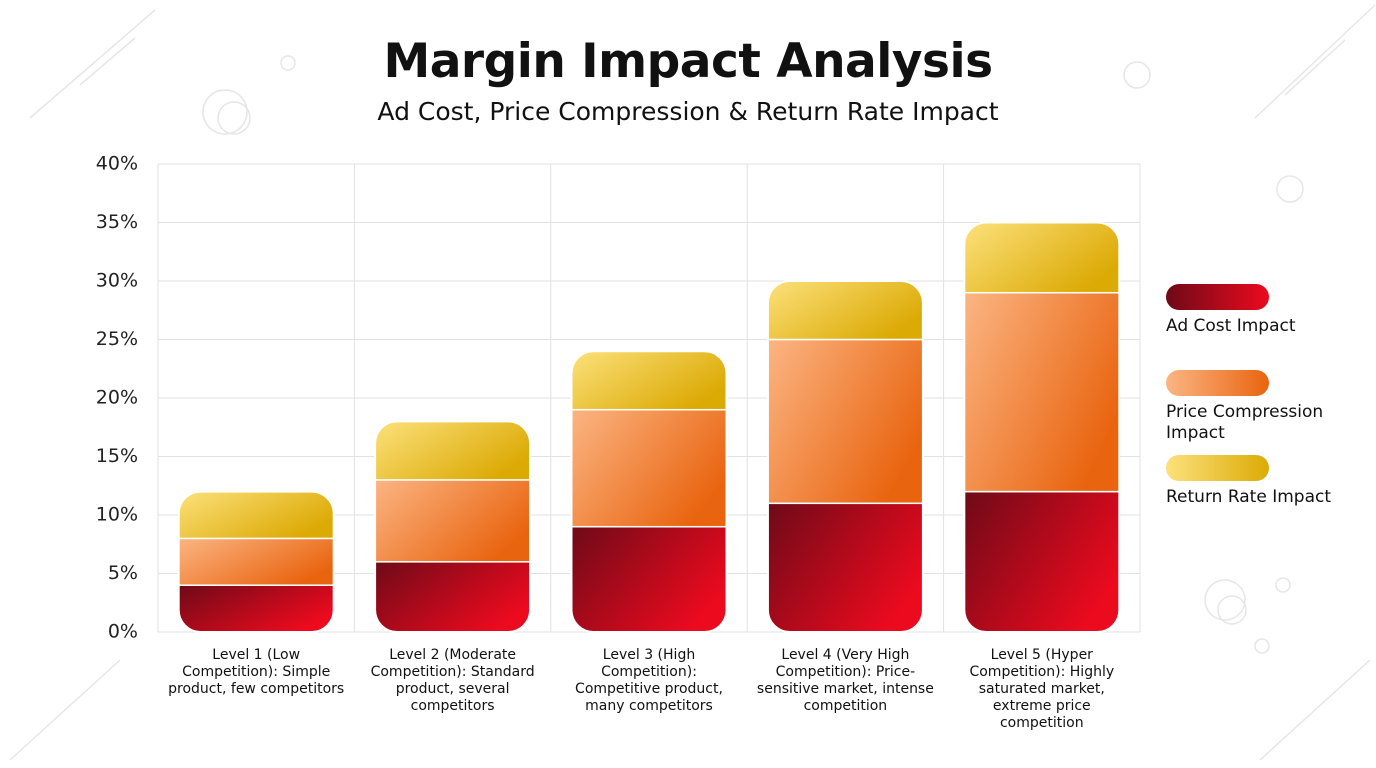 The width and height of the screenshot is (1376, 768). What do you see at coordinates (117, 515) in the screenshot?
I see `y-tick-label: 10%` at bounding box center [117, 515].